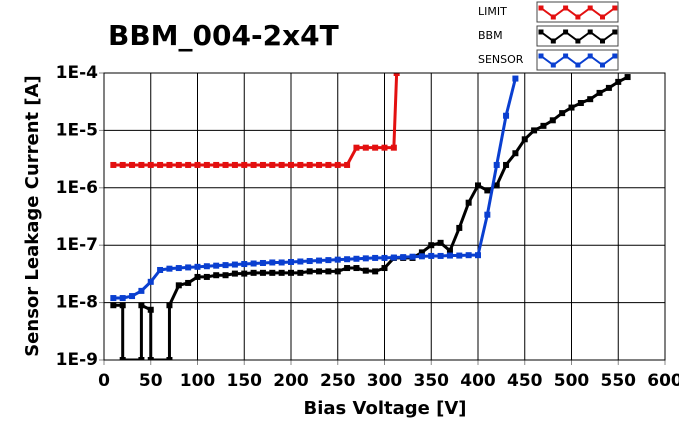 This screenshot has height=425, width=679. I want to click on x-tick-label: 450, so click(525, 381).